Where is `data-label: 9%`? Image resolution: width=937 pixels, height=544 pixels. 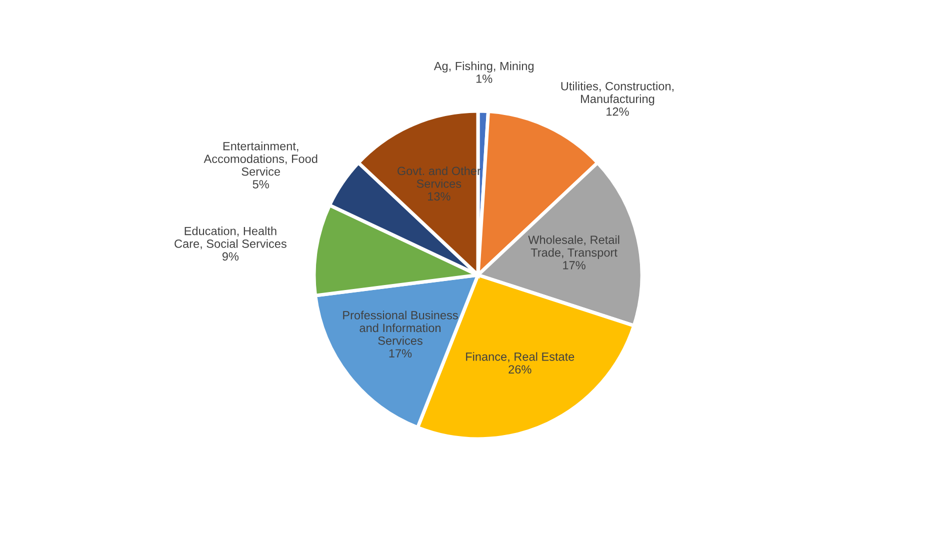 data-label: 9% is located at coordinates (230, 256).